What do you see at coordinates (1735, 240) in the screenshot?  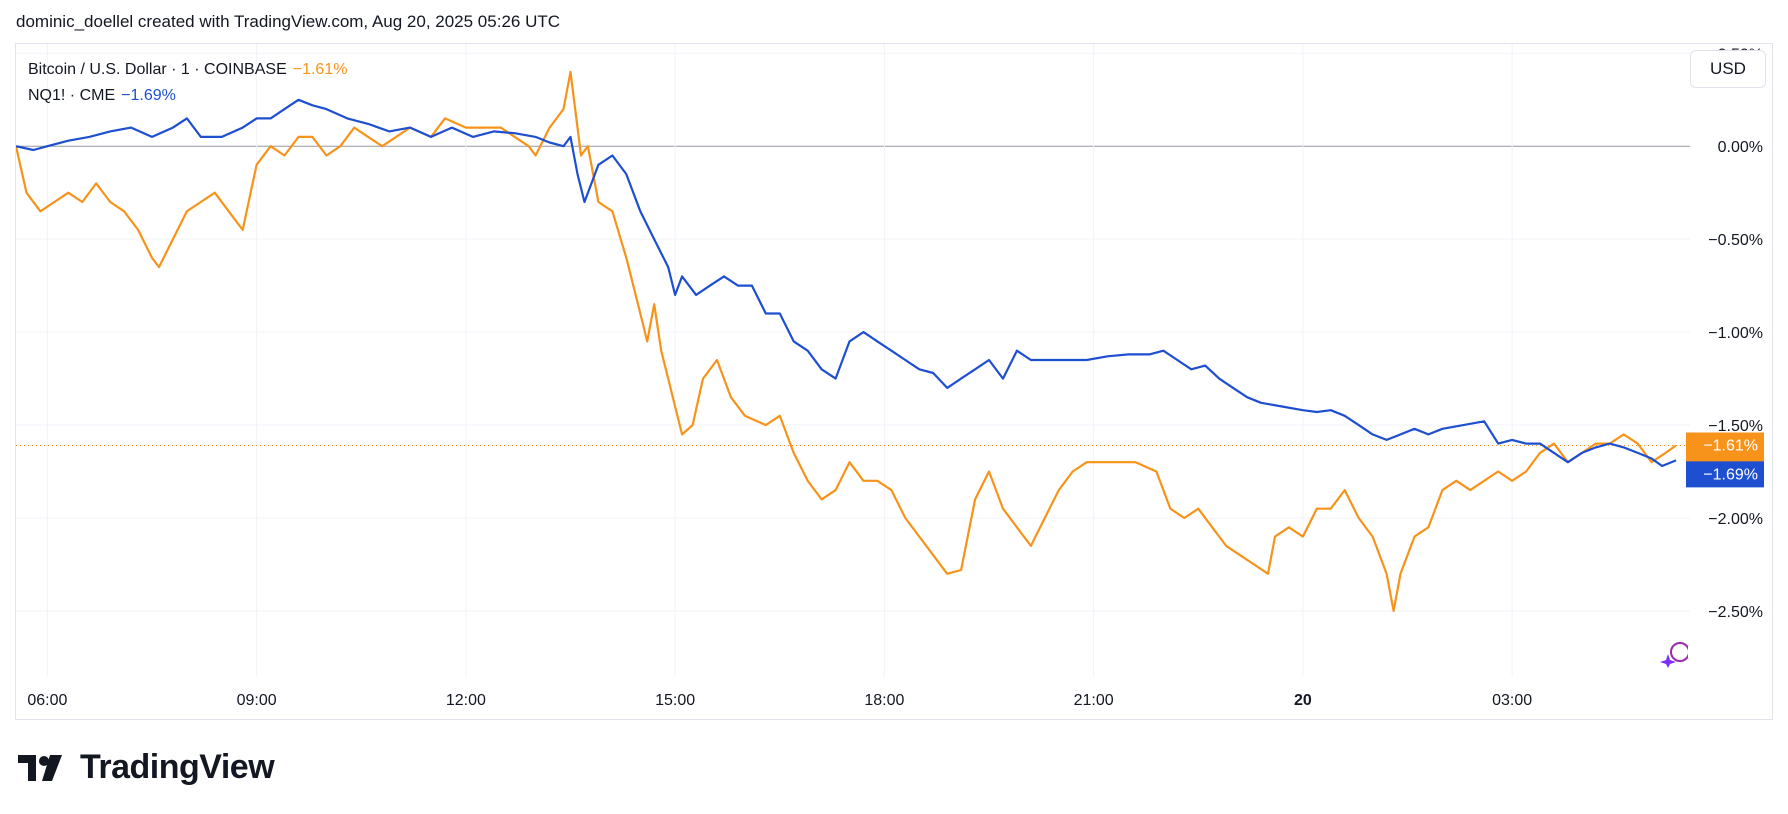 I see `y-tick-label-2: −0.50%` at bounding box center [1735, 240].